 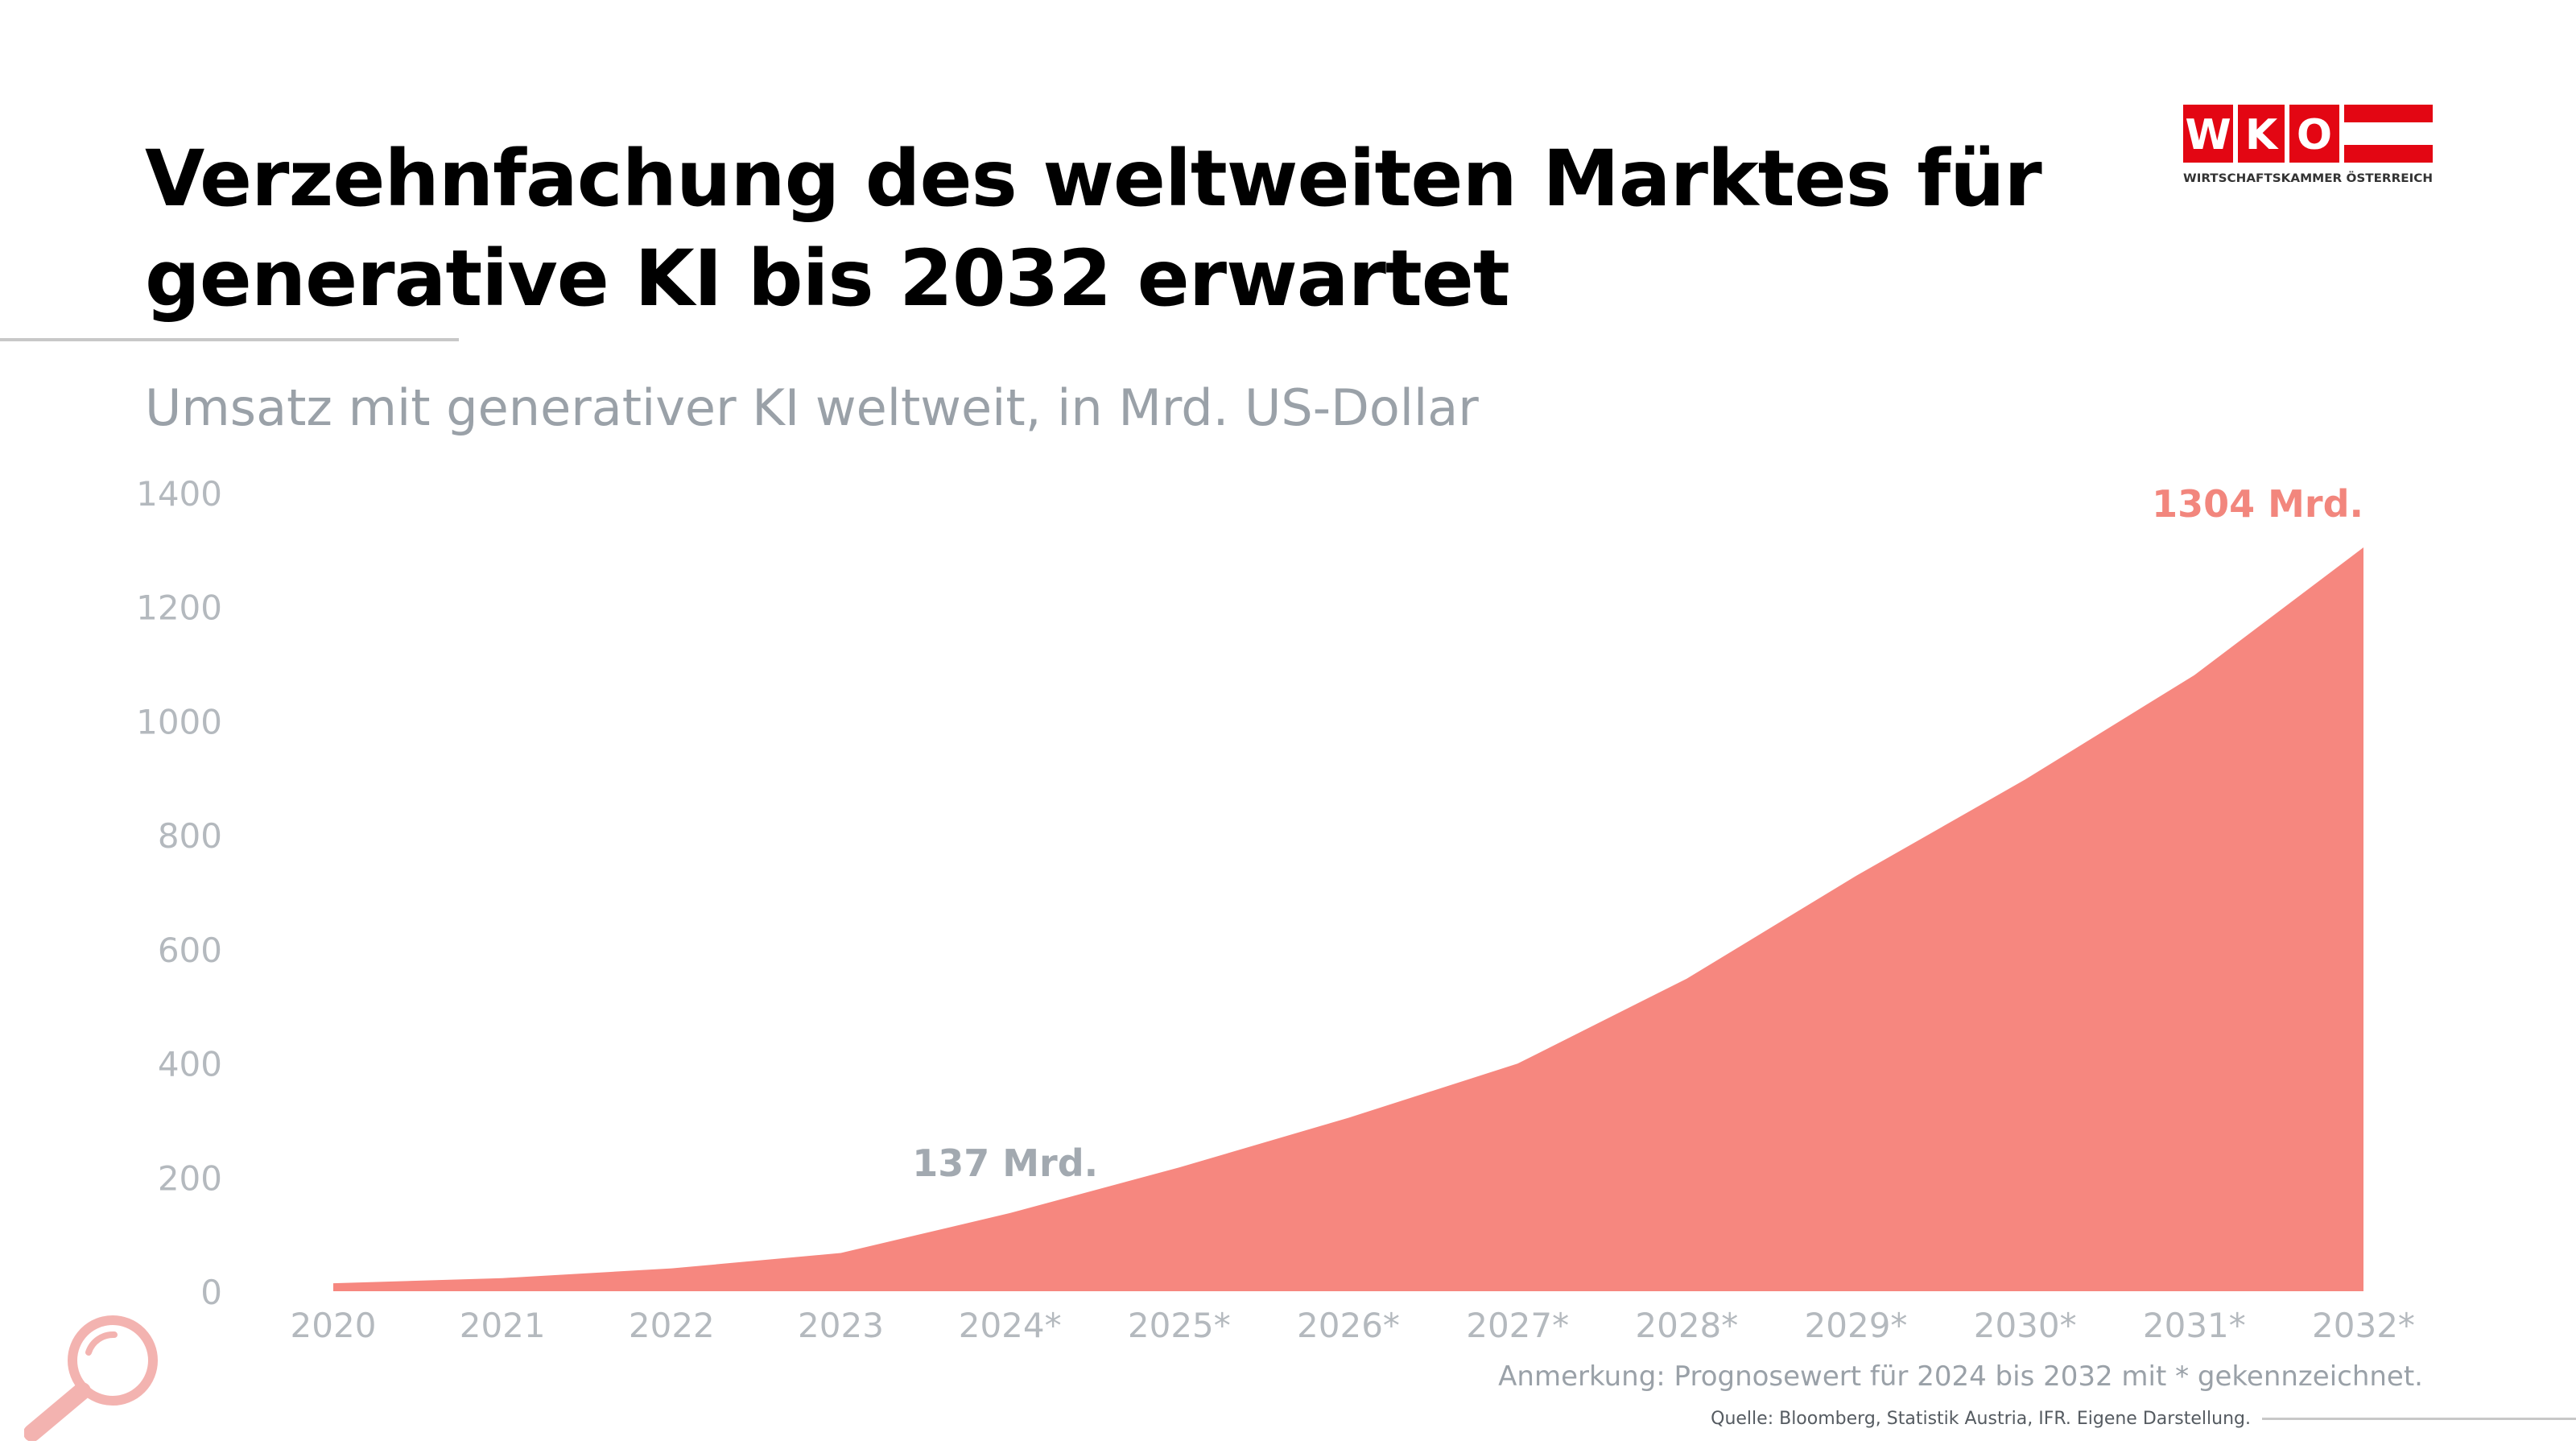 I want to click on magnifier-icon, so click(x=91, y=1378).